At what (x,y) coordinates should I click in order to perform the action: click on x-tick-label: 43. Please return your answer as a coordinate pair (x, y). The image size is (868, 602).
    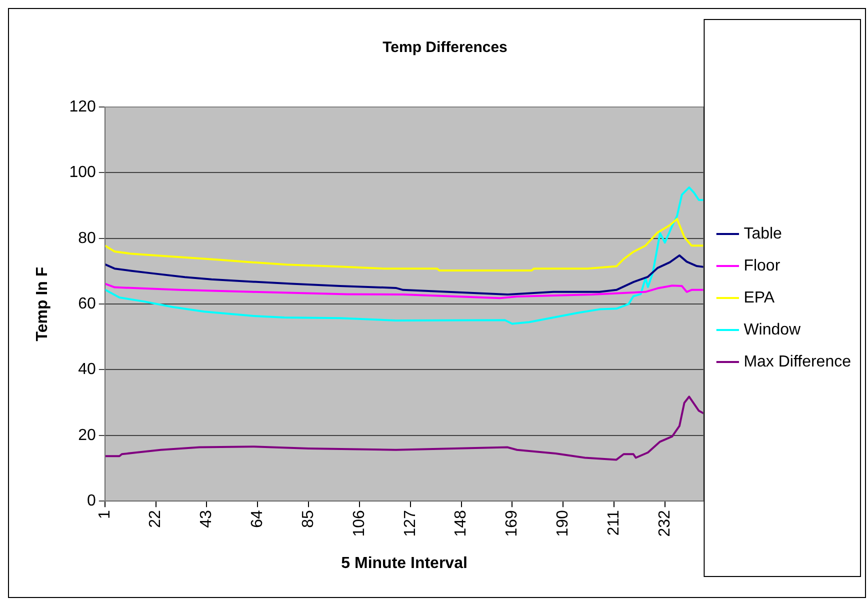
    Looking at the image, I should click on (207, 519).